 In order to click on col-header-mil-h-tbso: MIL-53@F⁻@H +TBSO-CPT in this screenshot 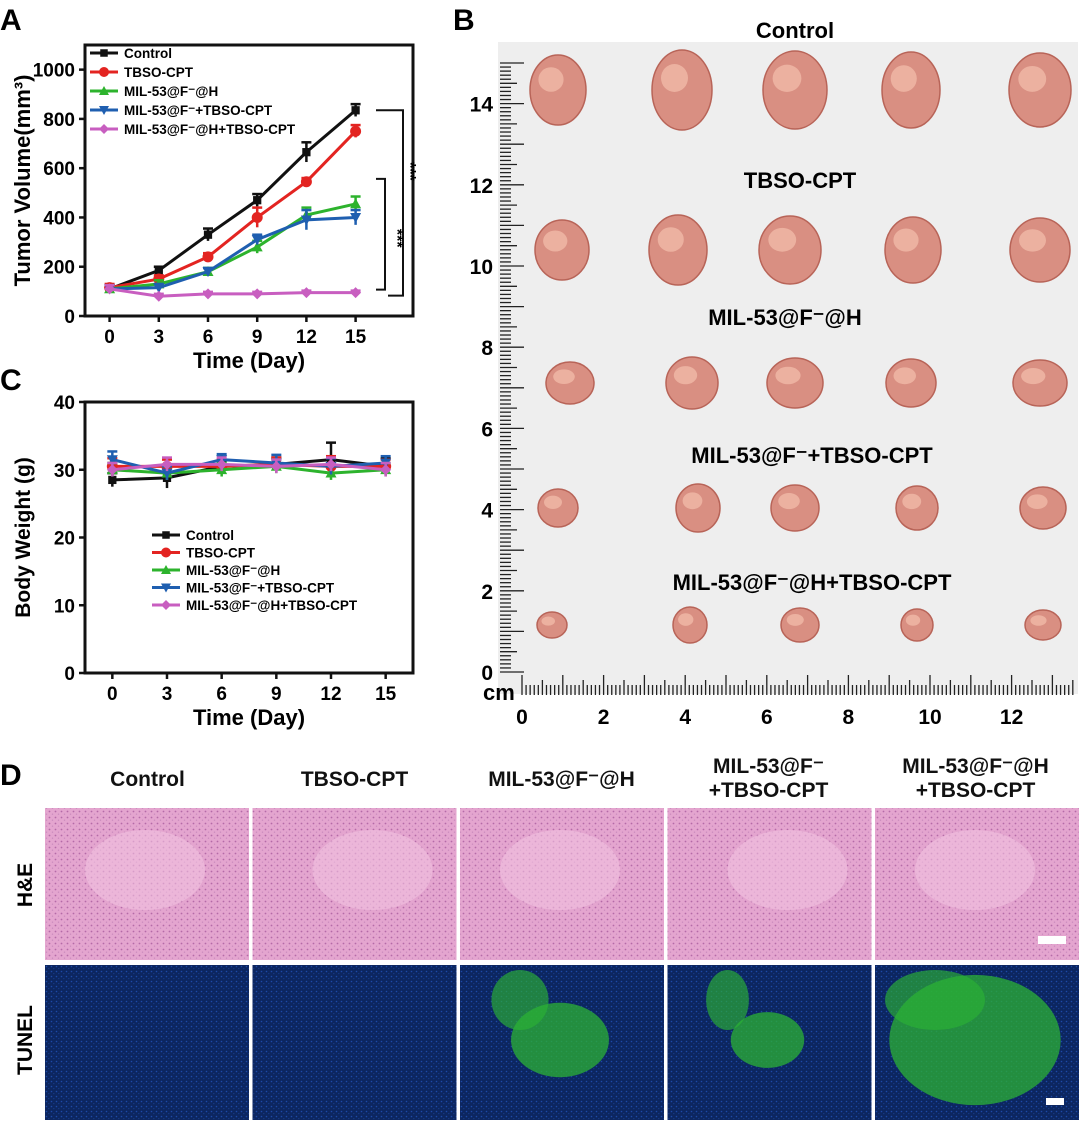, I will do `click(975, 778)`.